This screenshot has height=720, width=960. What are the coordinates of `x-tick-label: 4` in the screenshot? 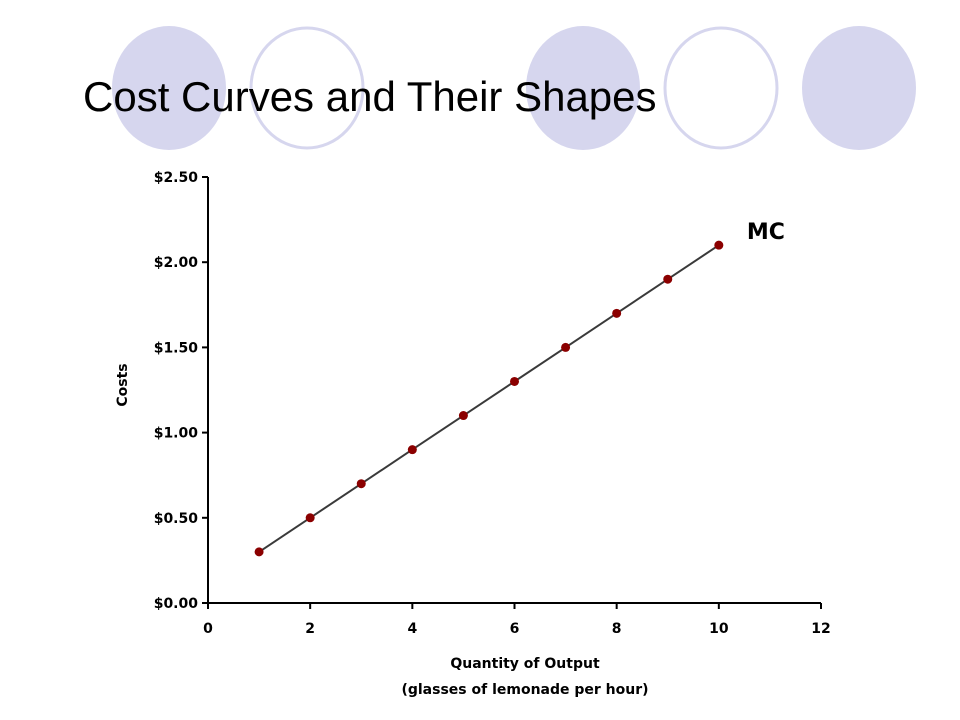 It's located at (412, 629).